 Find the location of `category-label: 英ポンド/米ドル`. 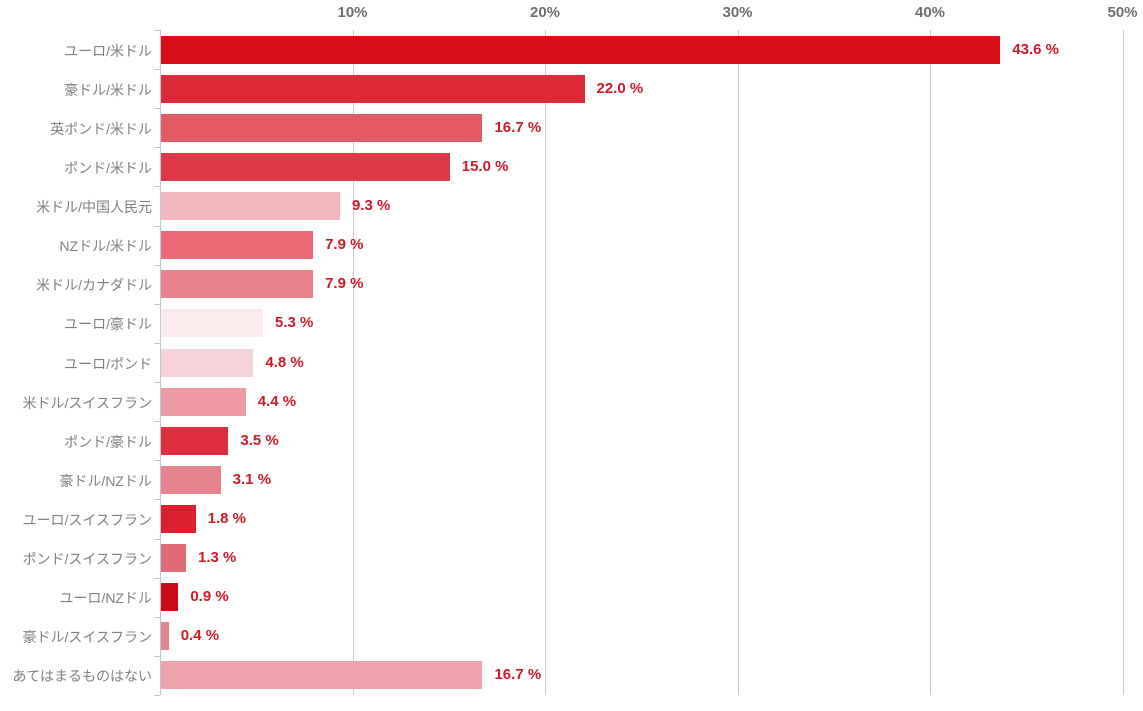

category-label: 英ポンド/米ドル is located at coordinates (101, 128).